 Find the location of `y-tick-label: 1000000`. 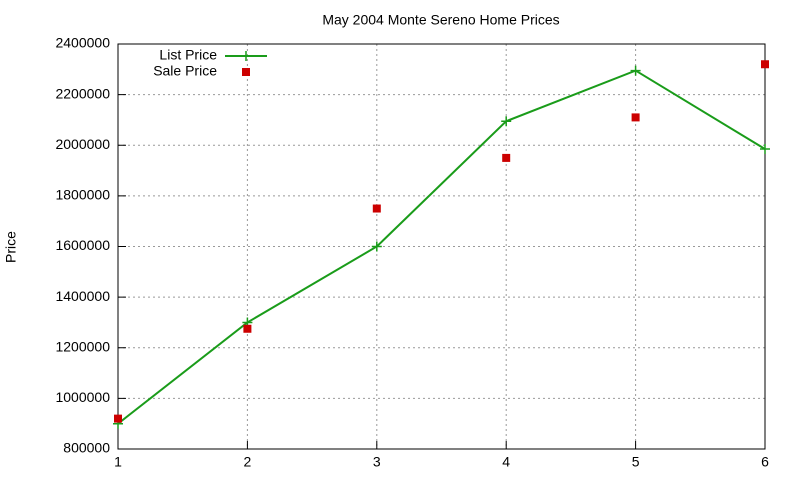

y-tick-label: 1000000 is located at coordinates (82, 397).